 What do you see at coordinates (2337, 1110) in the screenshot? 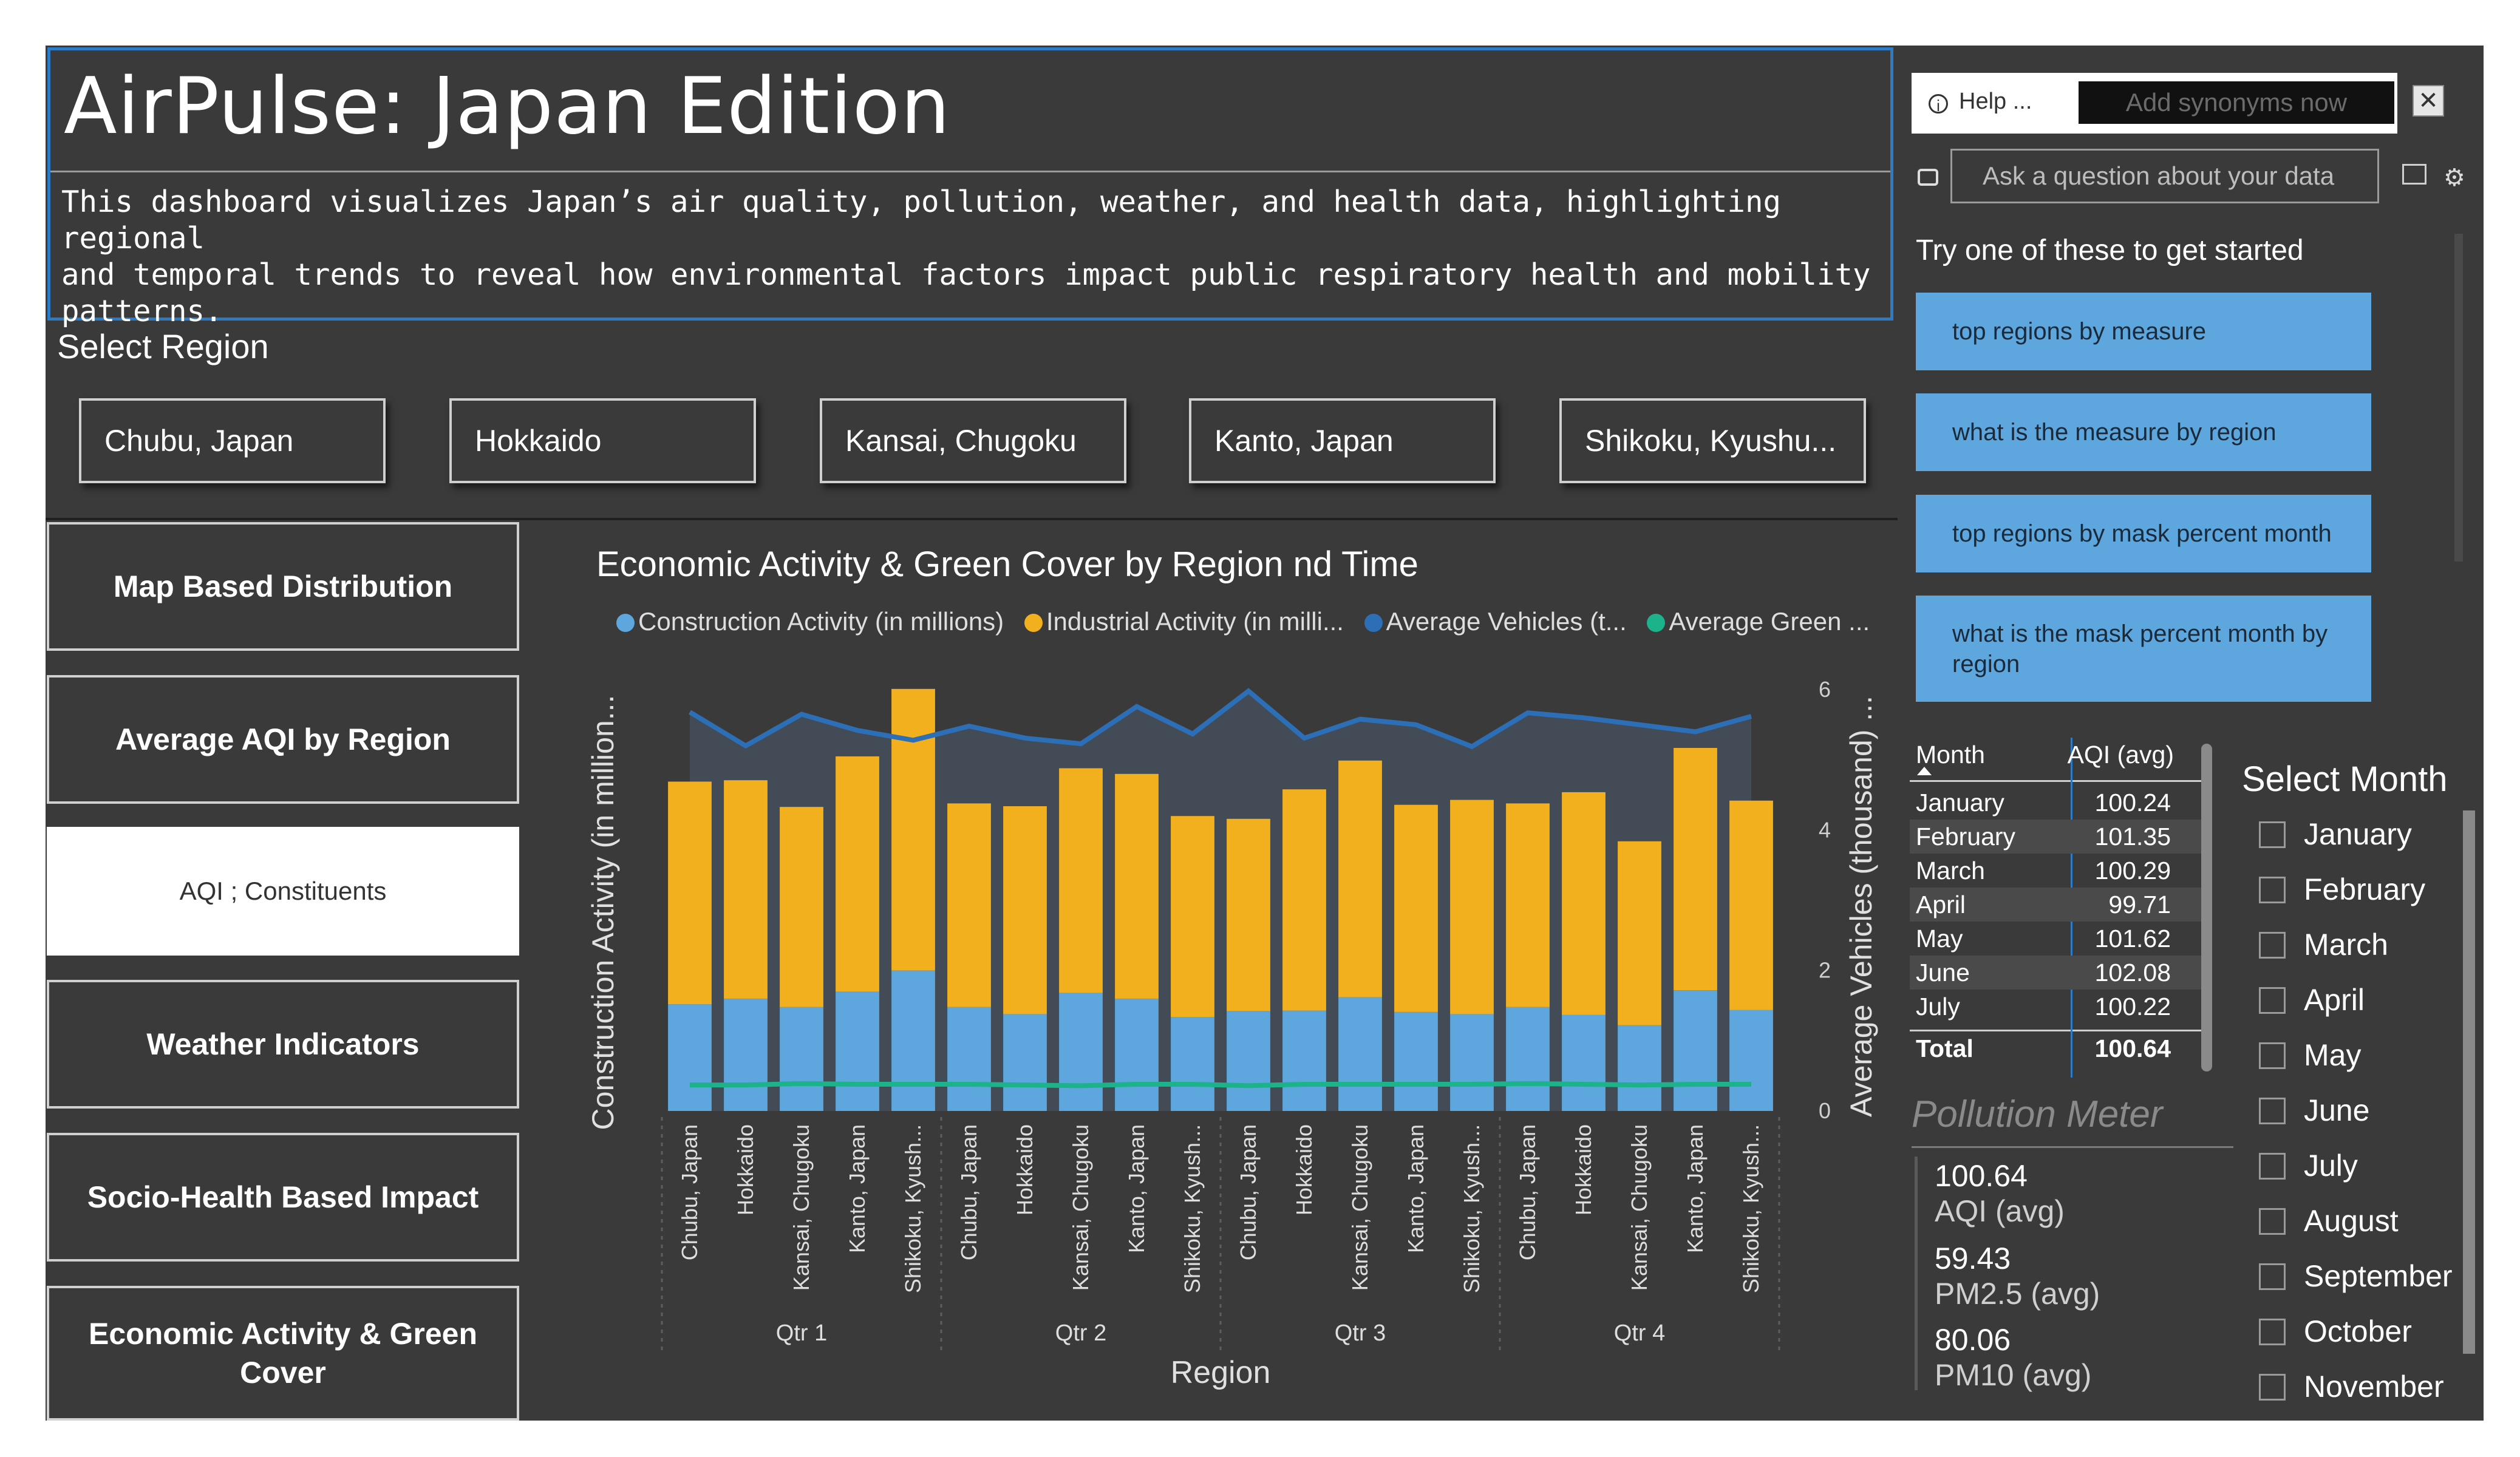
I see `month-label: June` at bounding box center [2337, 1110].